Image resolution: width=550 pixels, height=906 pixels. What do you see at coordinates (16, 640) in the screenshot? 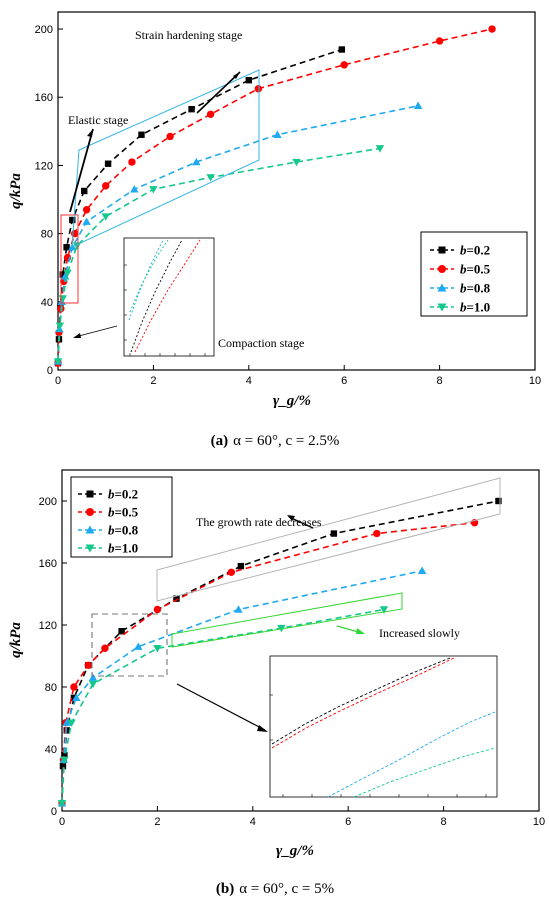
I see `y-axis-label-b: q/kPa` at bounding box center [16, 640].